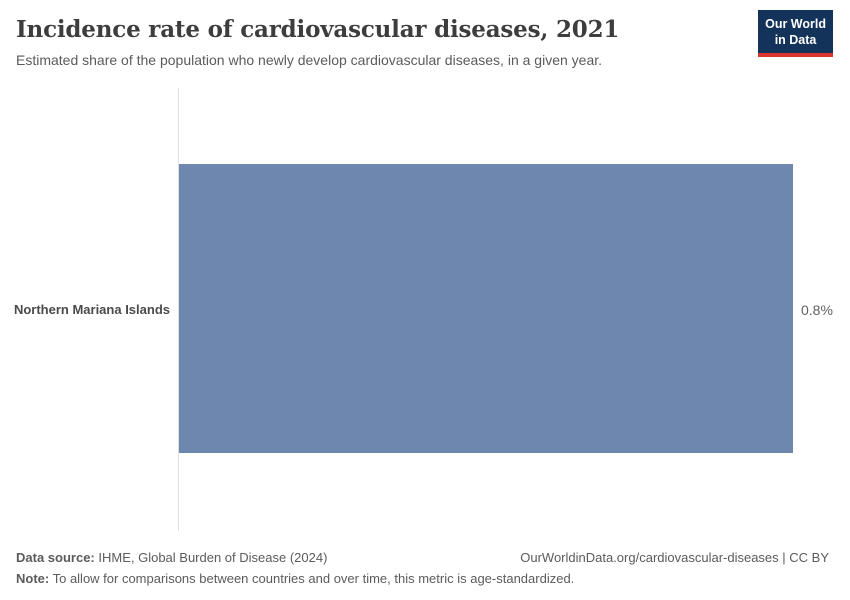 The width and height of the screenshot is (850, 600). I want to click on entity-label: Northern Mariana Islands, so click(91, 309).